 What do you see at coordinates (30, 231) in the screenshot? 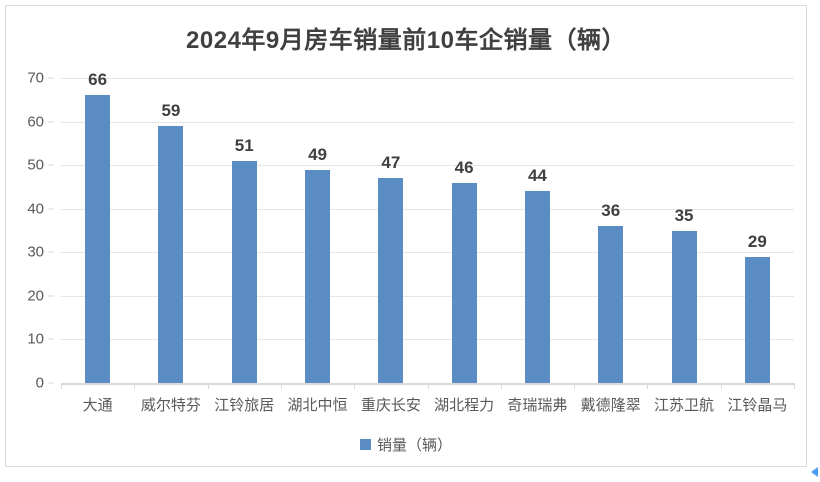
I see `y-axis-tick-labels: 70 60 50 40 30 20 10 0` at bounding box center [30, 231].